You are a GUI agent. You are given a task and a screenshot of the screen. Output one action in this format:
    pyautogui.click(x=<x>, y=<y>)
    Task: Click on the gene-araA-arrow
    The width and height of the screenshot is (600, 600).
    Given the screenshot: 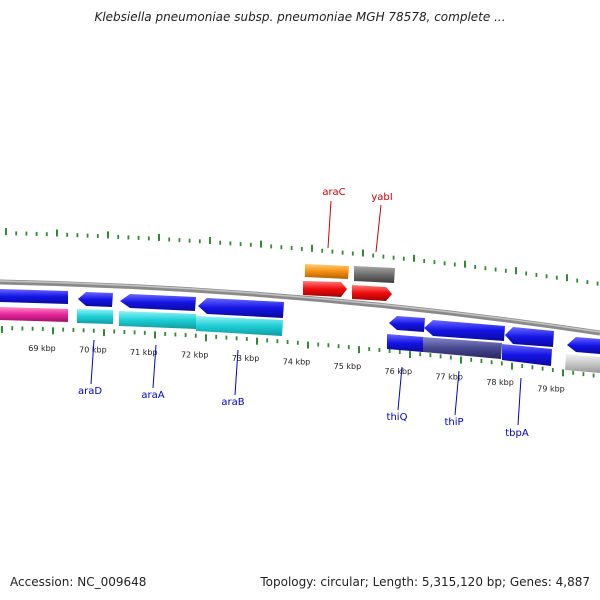 What is the action you would take?
    pyautogui.click(x=158, y=302)
    